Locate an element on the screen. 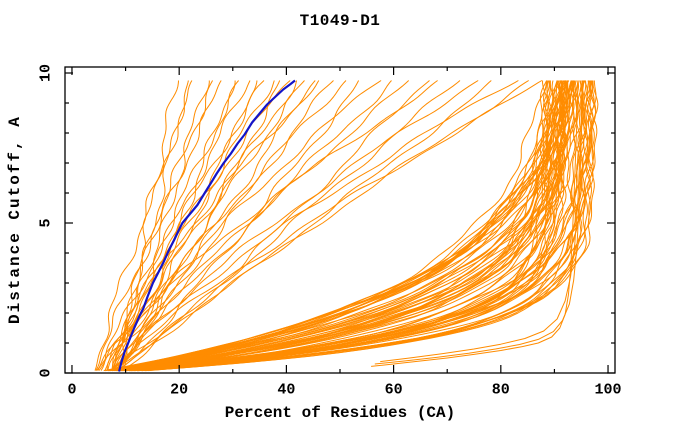  x-axis-title: Percent of Residues (CA) is located at coordinates (340, 413).